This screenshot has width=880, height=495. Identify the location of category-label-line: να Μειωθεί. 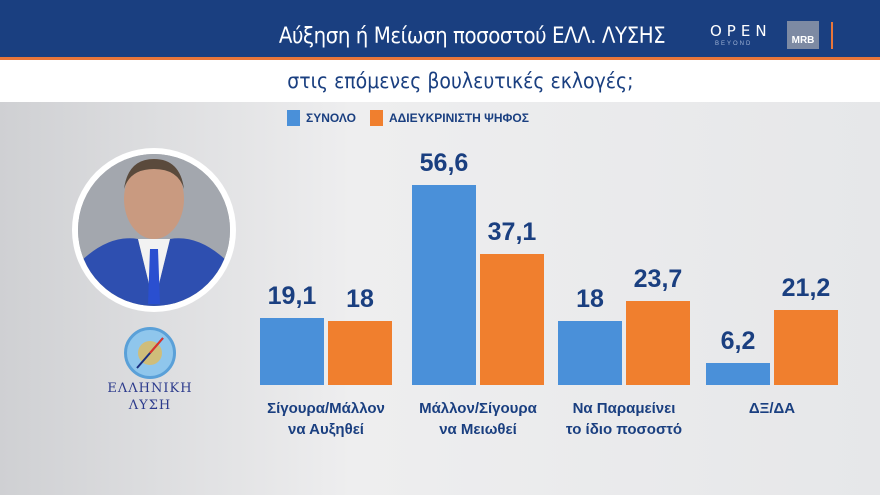
(478, 429).